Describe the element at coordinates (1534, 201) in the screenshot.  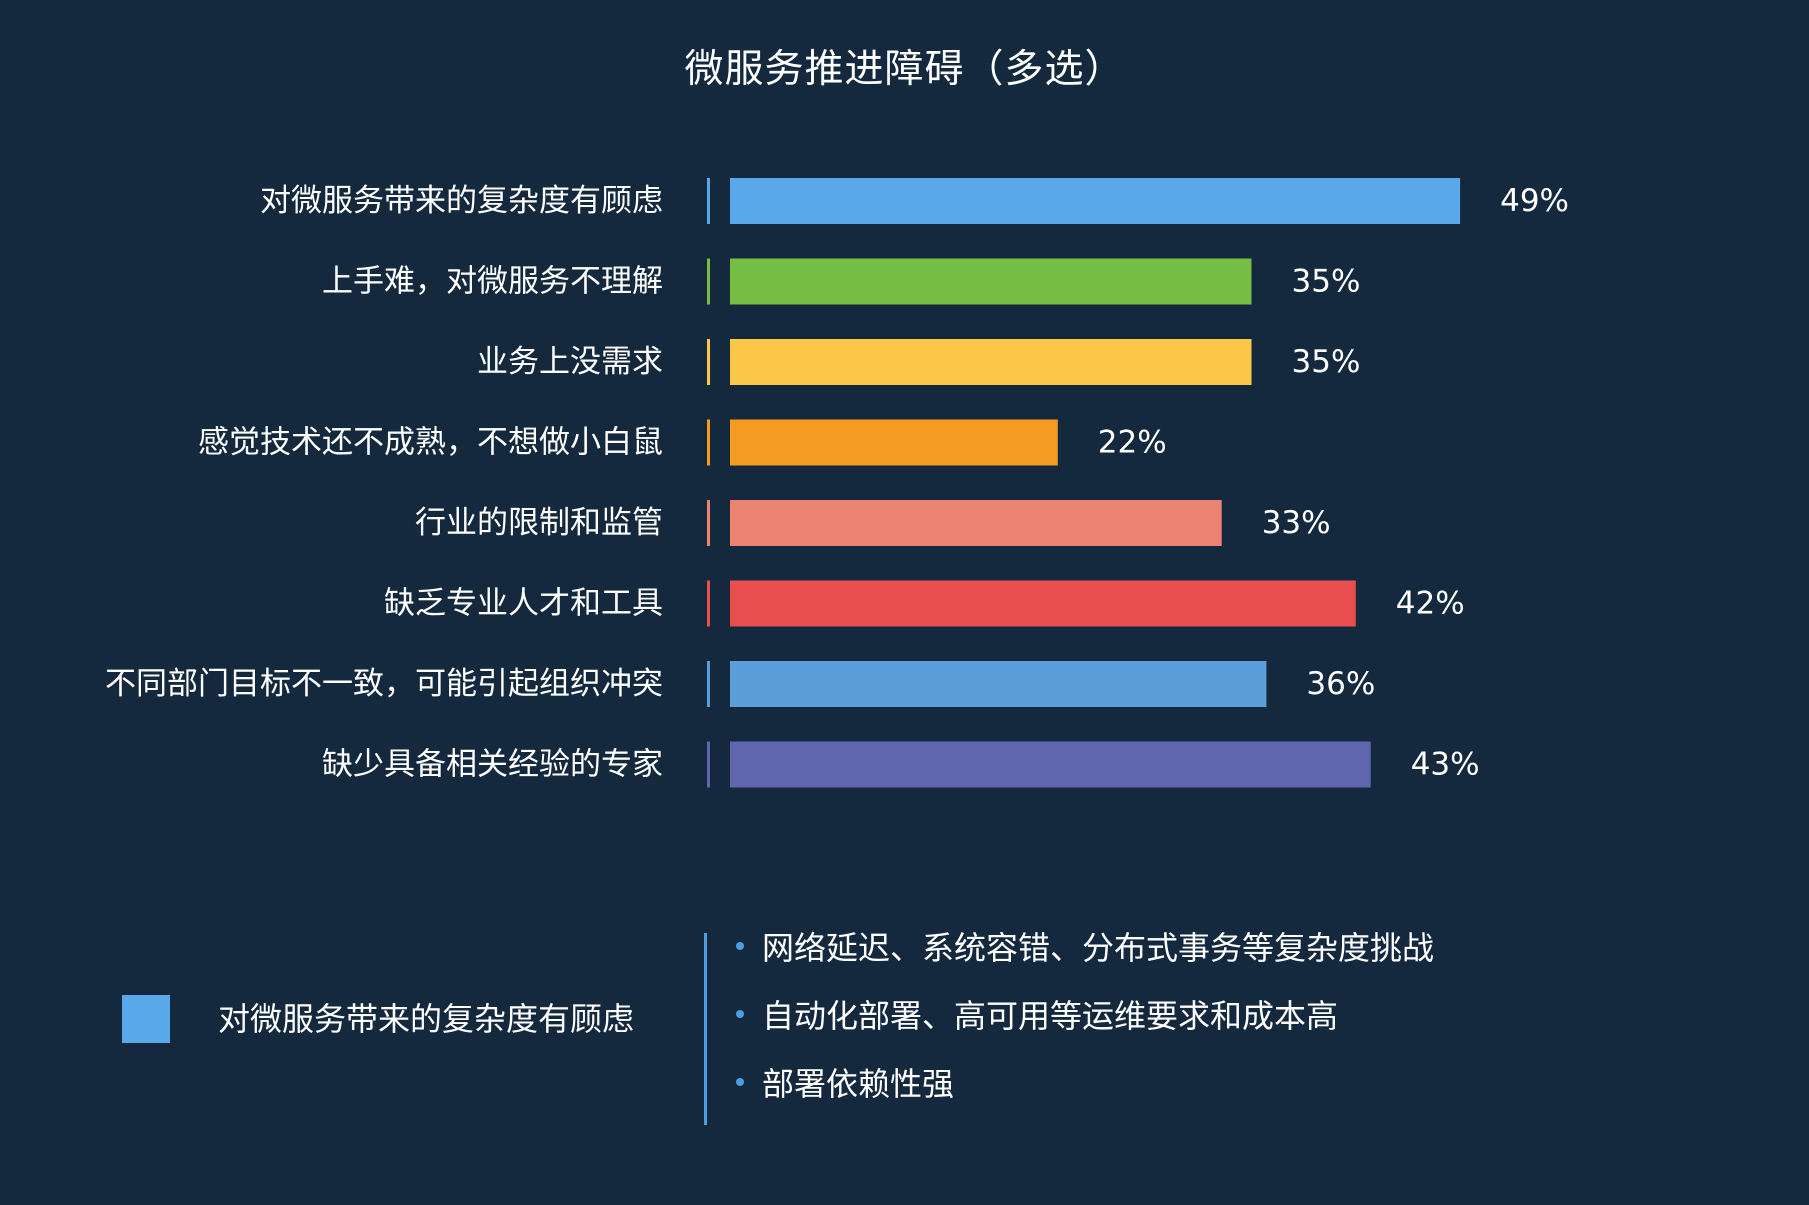
I see `value-label: 49%` at that location.